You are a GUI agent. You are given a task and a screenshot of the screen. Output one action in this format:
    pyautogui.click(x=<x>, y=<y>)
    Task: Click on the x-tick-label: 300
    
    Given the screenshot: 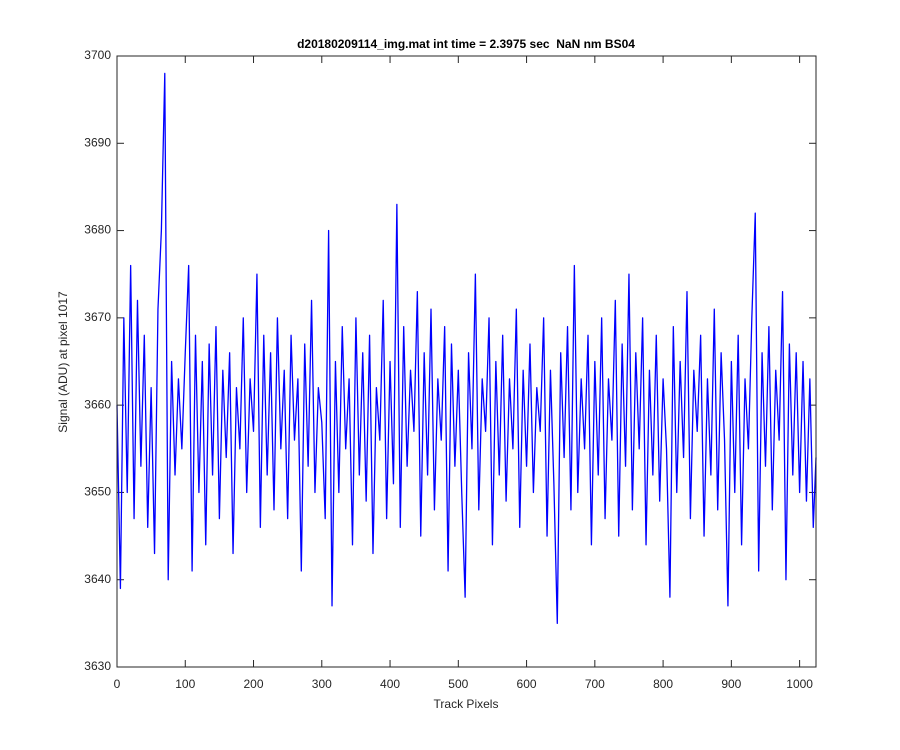 What is the action you would take?
    pyautogui.click(x=322, y=684)
    